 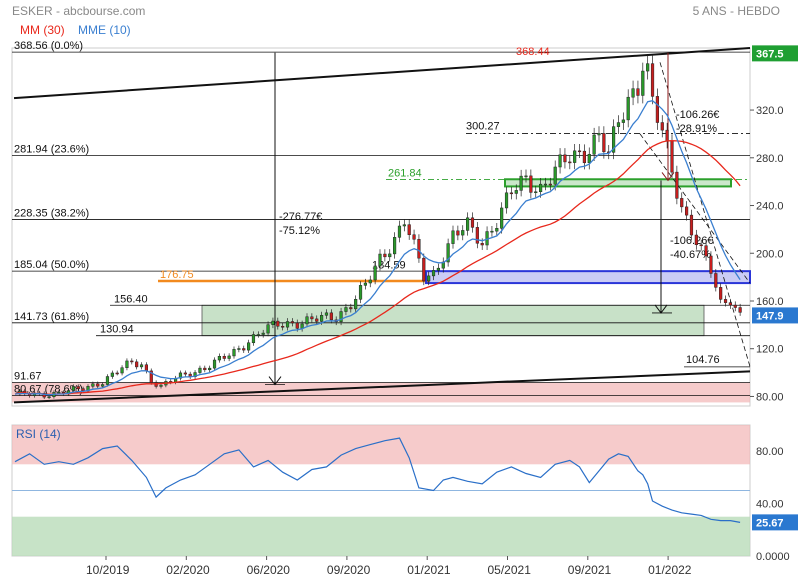 What do you see at coordinates (618, 183) in the screenshot?
I see `green-box` at bounding box center [618, 183].